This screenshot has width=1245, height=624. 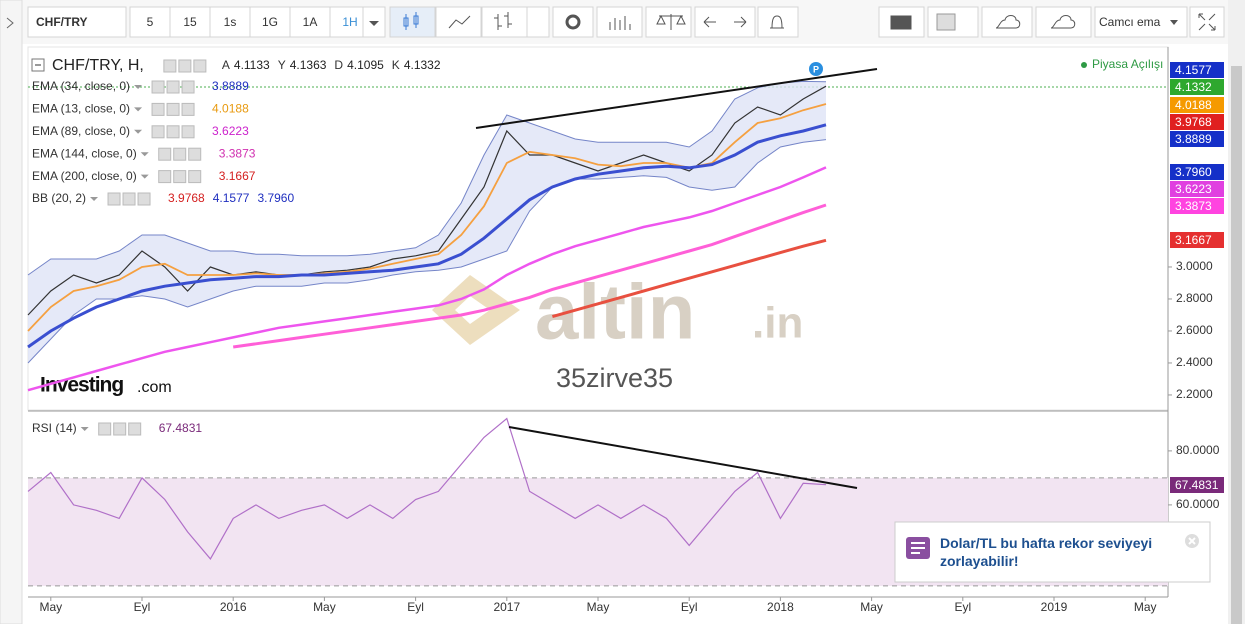 What do you see at coordinates (619, 22) in the screenshot?
I see `indicators-button` at bounding box center [619, 22].